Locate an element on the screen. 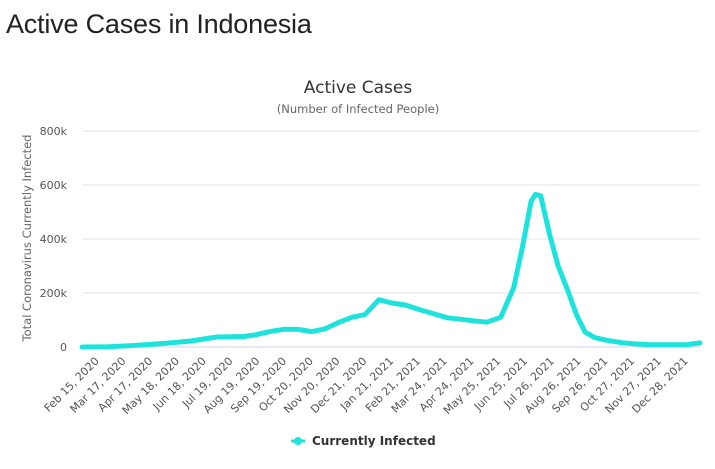 The image size is (715, 469). y-tick-label: 600k is located at coordinates (54, 185).